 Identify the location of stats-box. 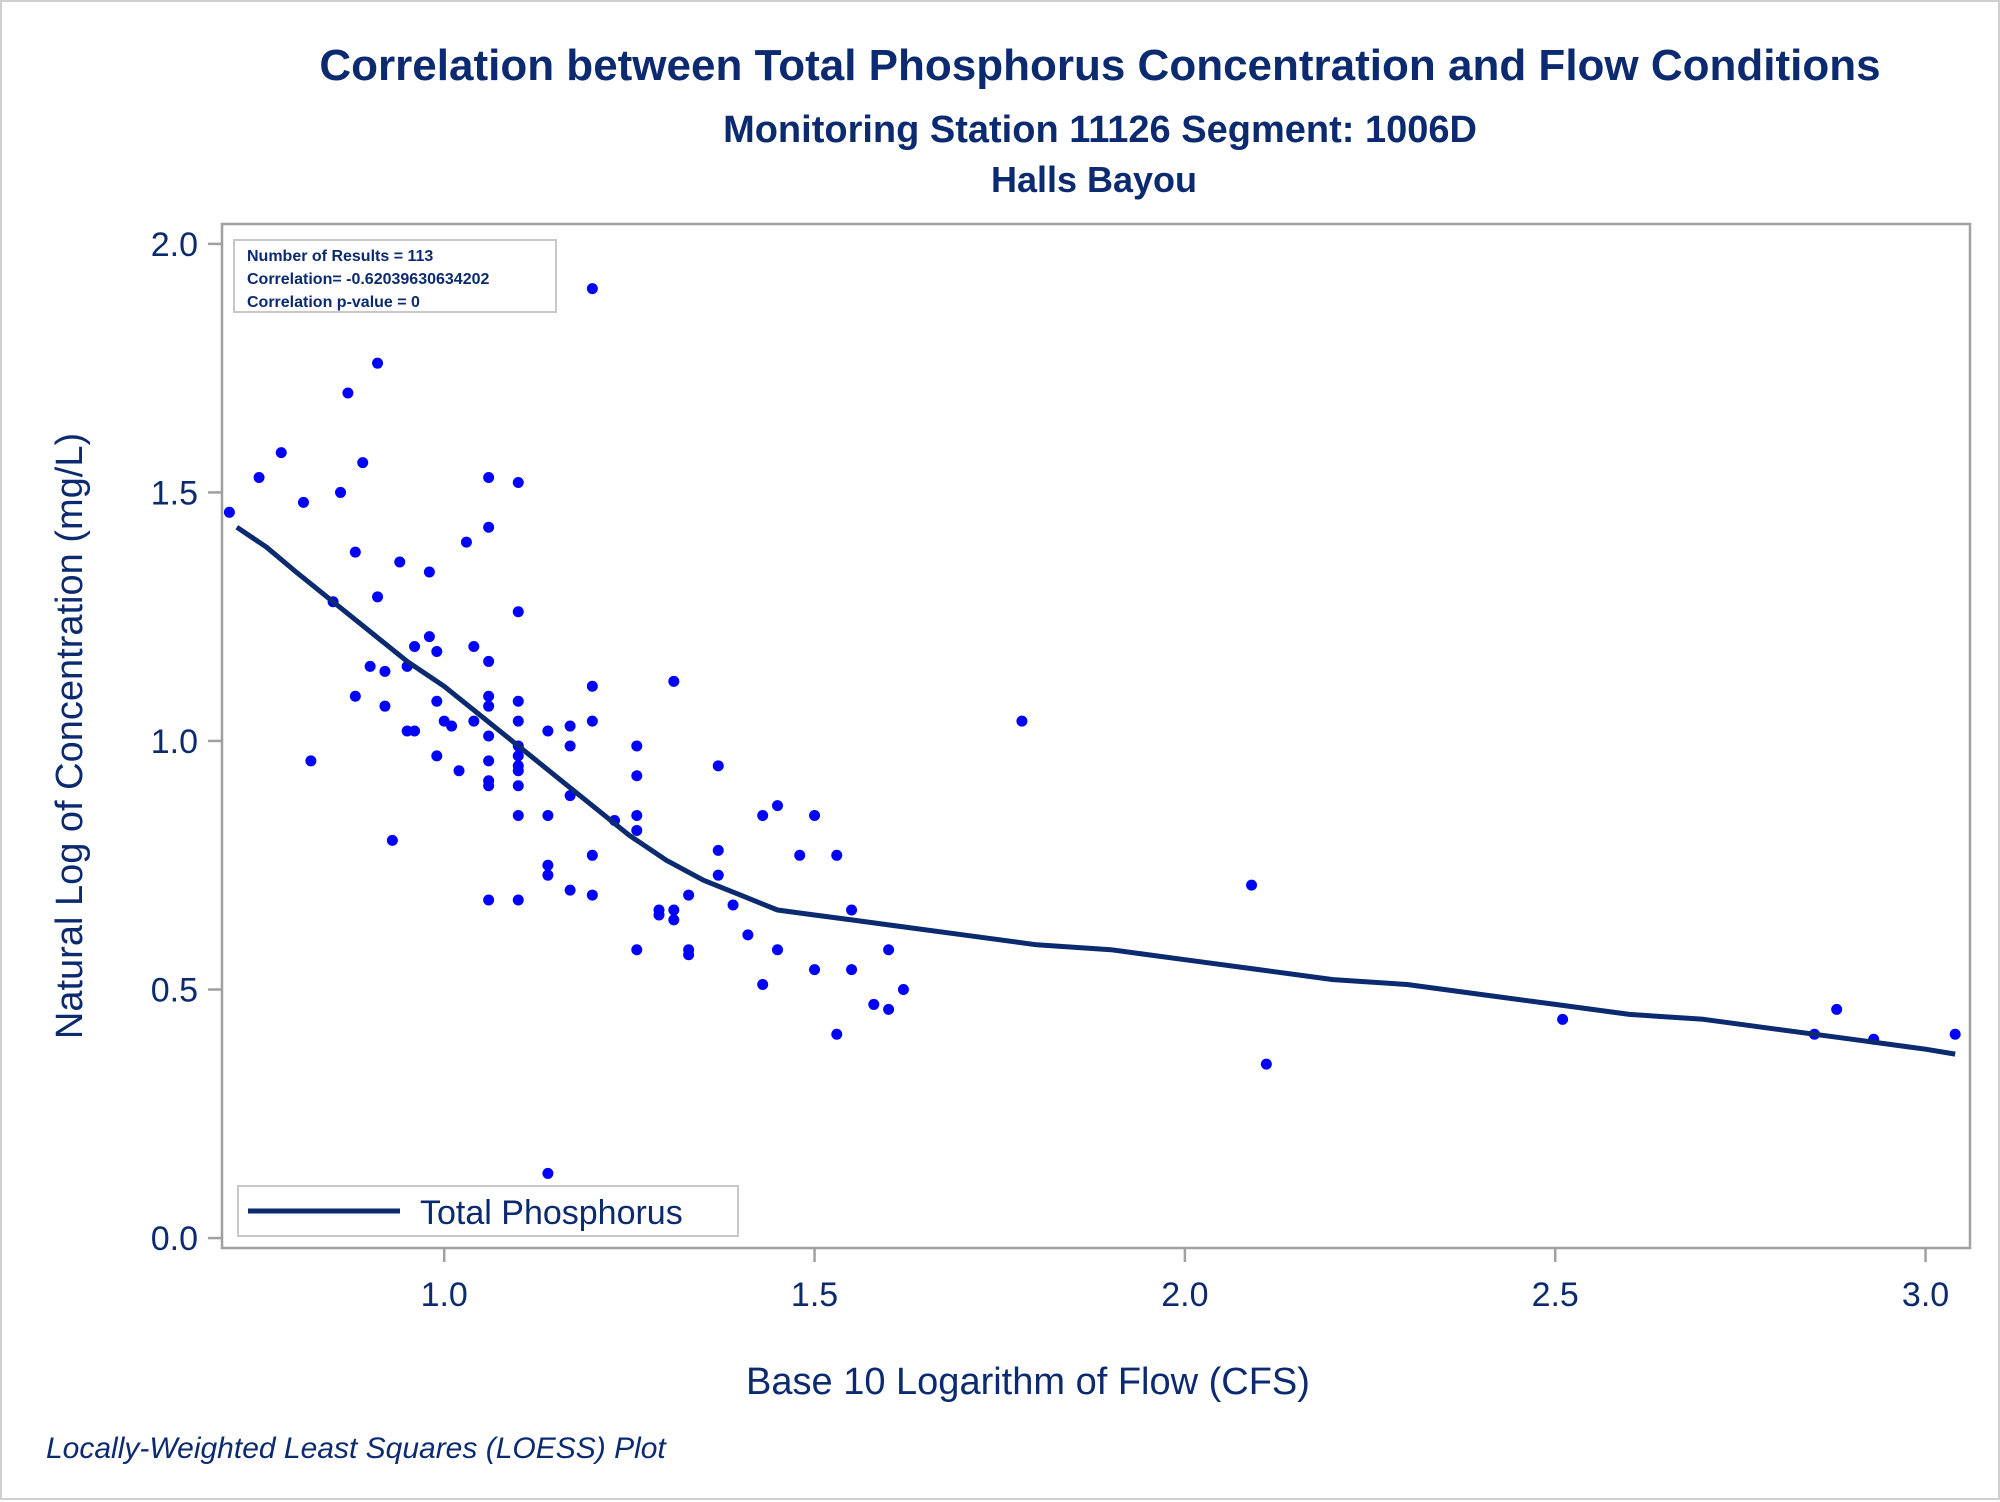
(395, 276).